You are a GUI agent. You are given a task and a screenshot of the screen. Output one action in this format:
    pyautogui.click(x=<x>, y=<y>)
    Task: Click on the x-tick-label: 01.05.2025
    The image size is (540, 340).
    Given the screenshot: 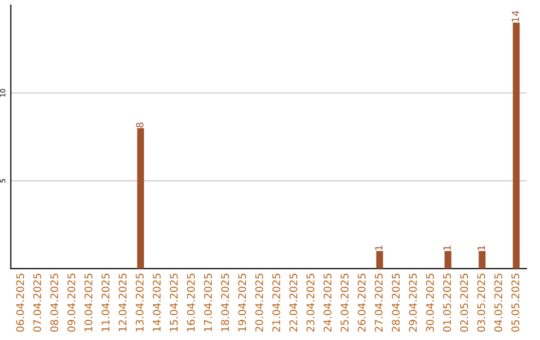 What is the action you would take?
    pyautogui.click(x=447, y=303)
    